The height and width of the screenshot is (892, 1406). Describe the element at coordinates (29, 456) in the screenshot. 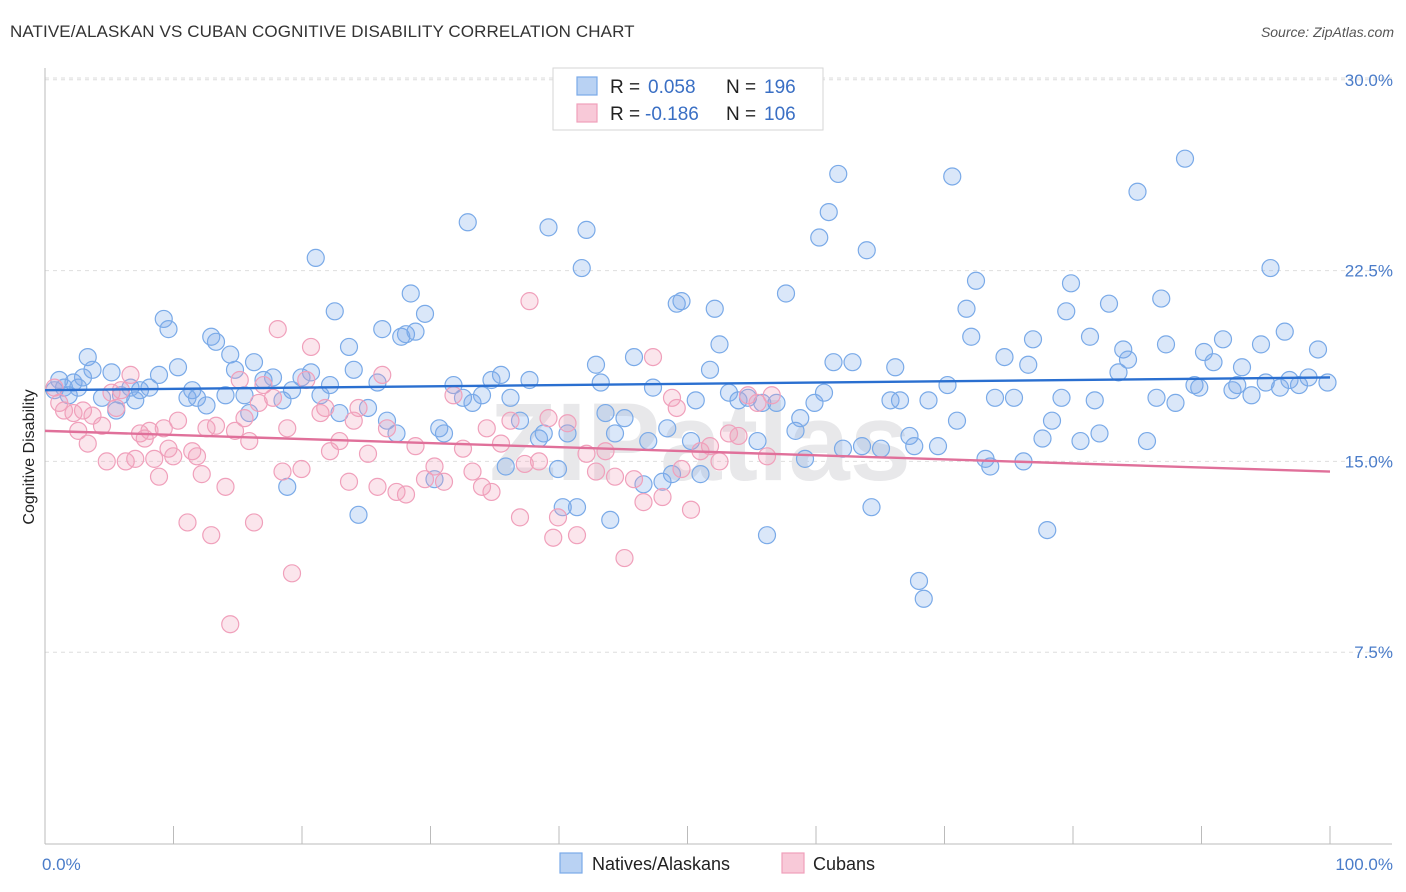

I see `y-axis-label: Cognitive Disability` at that location.